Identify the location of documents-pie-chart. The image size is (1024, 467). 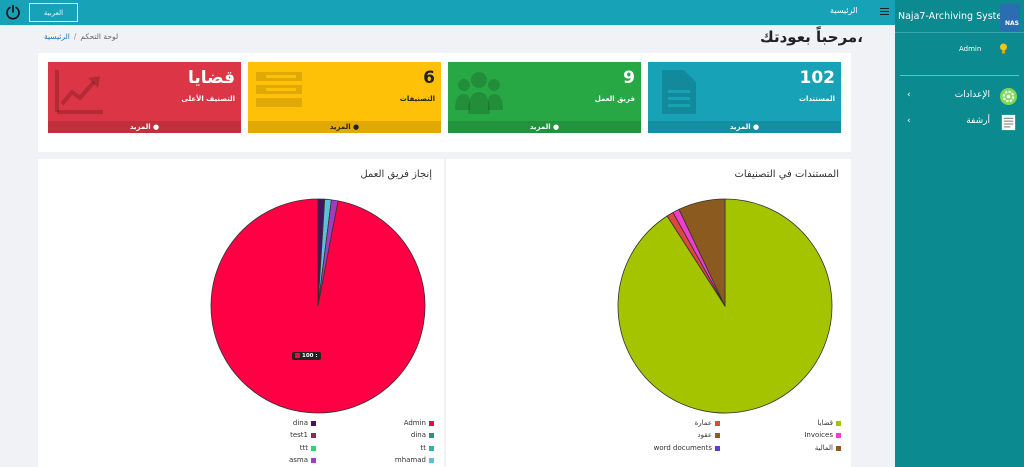
(725, 306).